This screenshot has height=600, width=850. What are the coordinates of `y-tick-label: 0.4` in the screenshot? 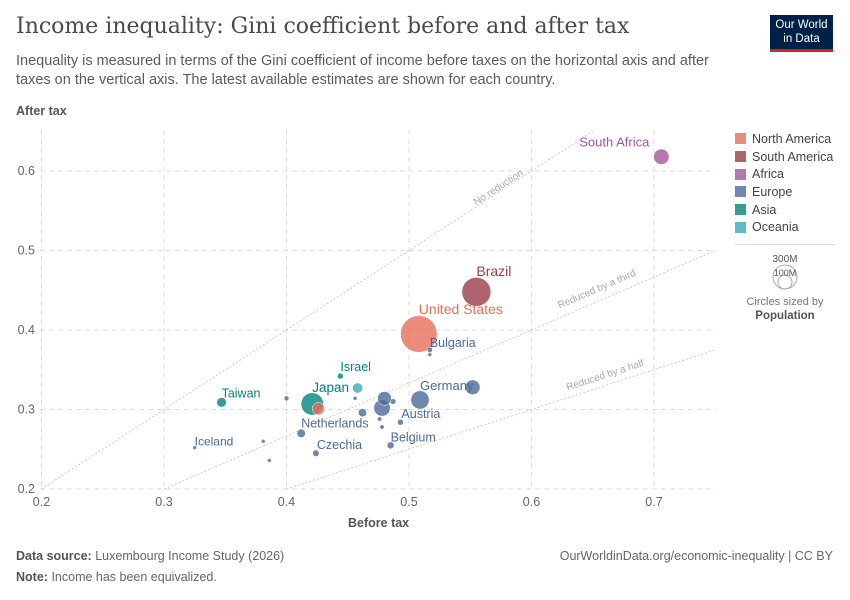 It's located at (26, 330).